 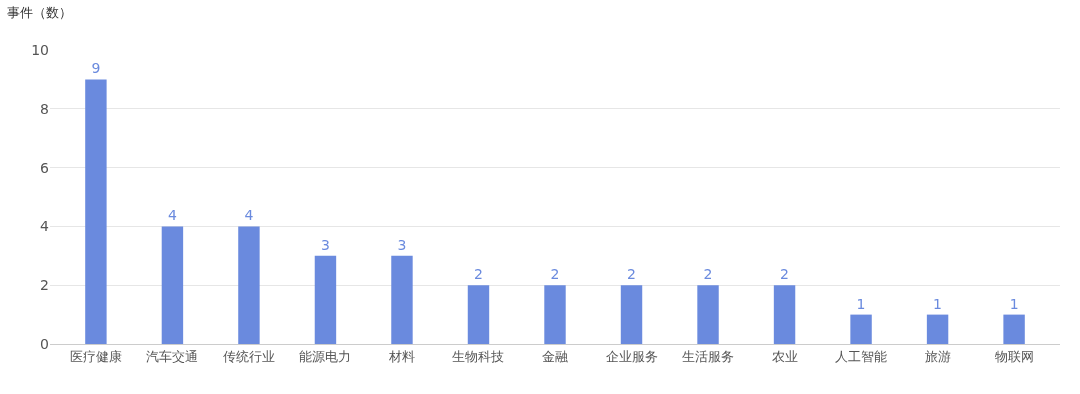 What do you see at coordinates (44, 285) in the screenshot?
I see `y-tick-label: 2` at bounding box center [44, 285].